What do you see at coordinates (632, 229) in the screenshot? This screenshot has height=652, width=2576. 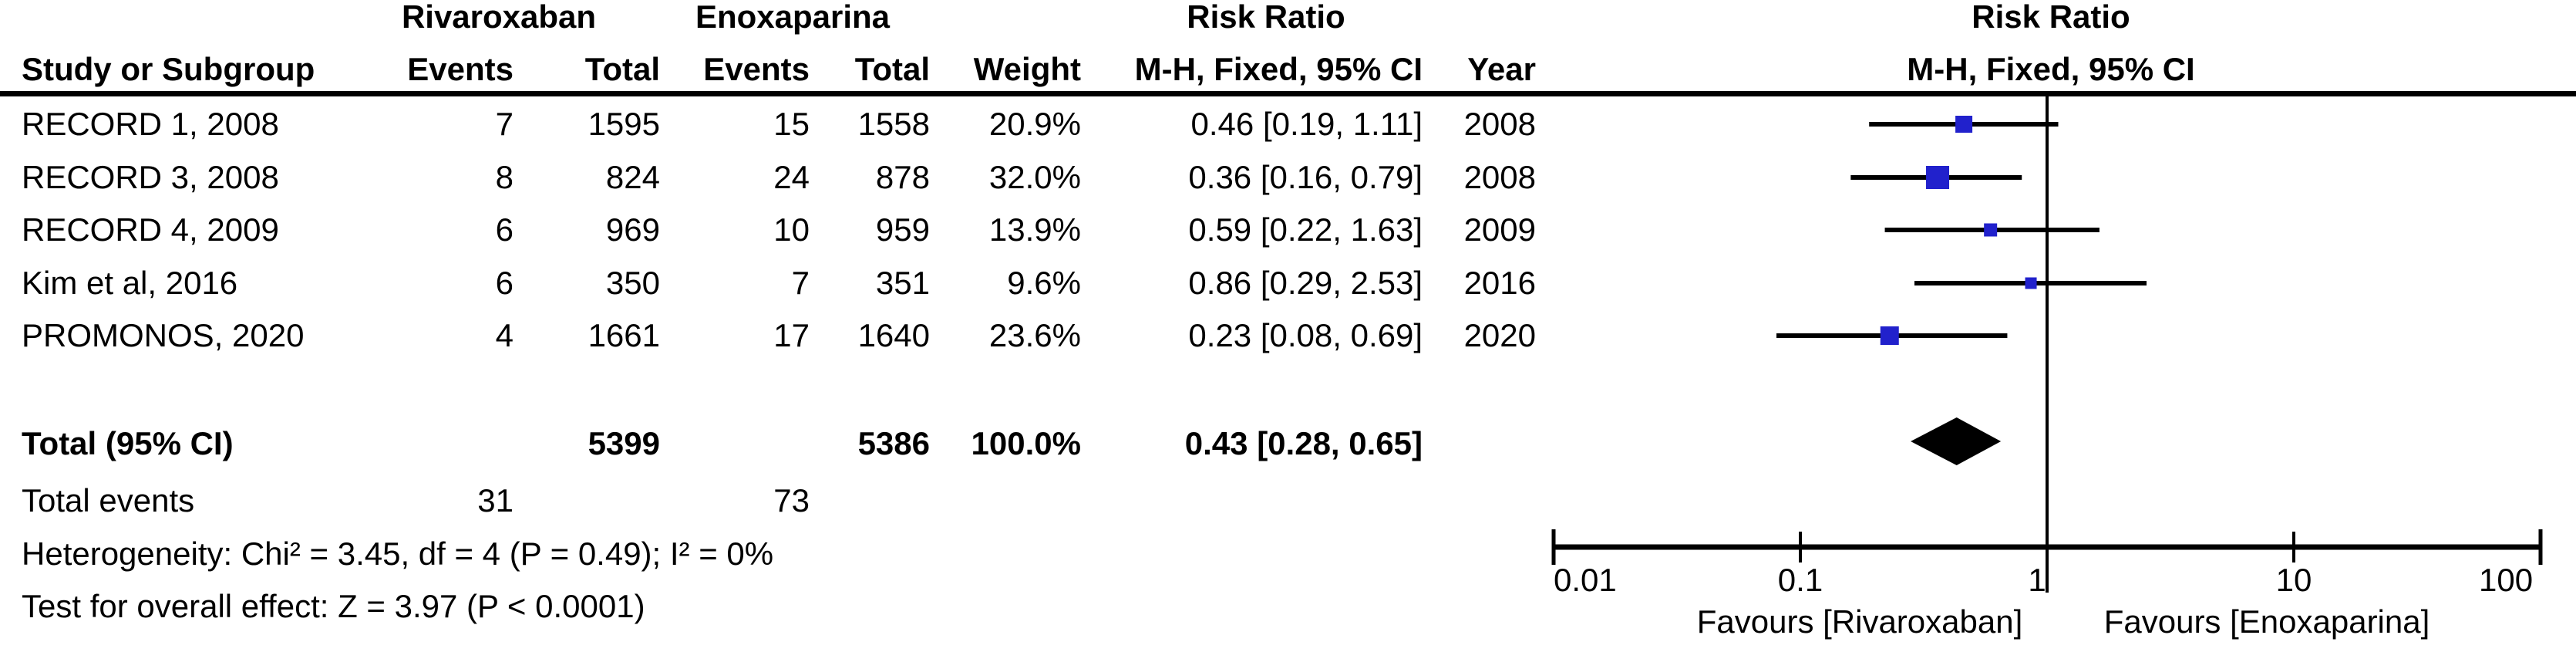 I see `riv-total-value: 969` at bounding box center [632, 229].